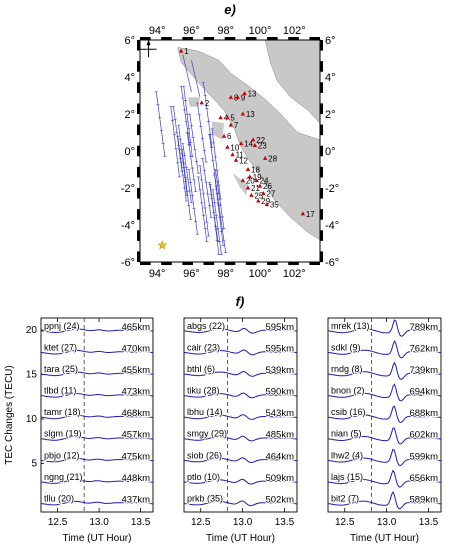 This screenshot has width=462, height=550. What do you see at coordinates (262, 145) in the screenshot?
I see `gps-station-label: 23` at bounding box center [262, 145].